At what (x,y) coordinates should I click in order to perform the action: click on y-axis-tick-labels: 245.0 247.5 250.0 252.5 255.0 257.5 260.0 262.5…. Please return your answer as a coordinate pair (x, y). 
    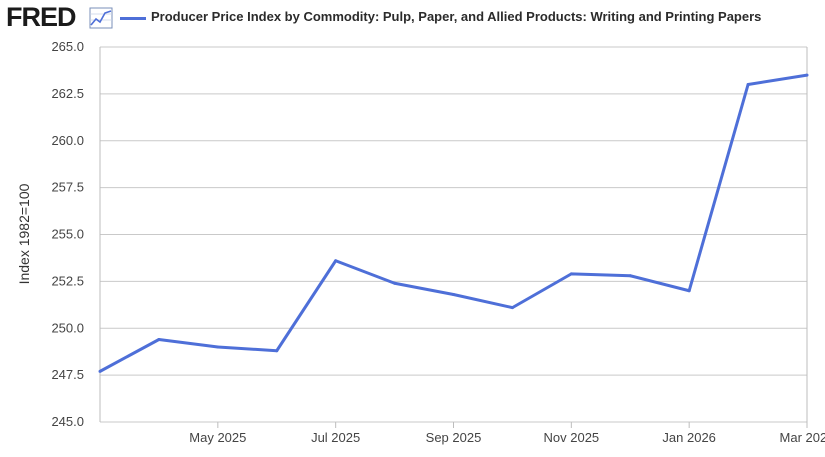
    Looking at the image, I should click on (67, 234).